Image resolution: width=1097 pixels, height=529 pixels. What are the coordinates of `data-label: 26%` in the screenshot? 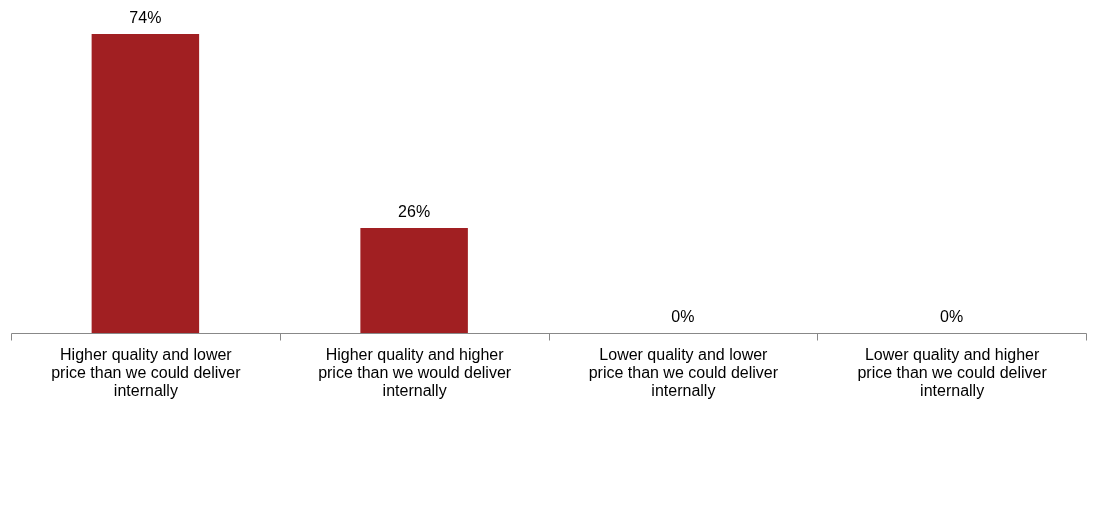 It's located at (414, 211).